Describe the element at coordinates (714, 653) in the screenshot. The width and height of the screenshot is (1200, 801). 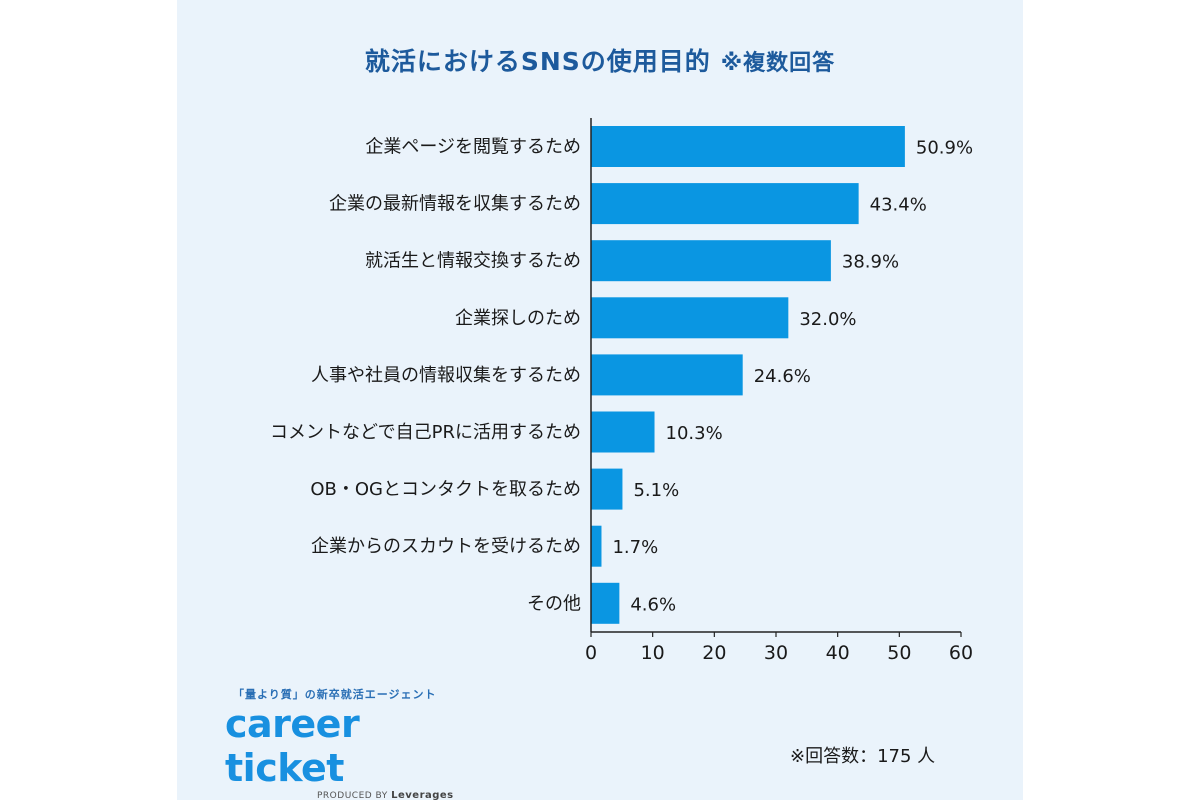
I see `x-tick-label: 20` at that location.